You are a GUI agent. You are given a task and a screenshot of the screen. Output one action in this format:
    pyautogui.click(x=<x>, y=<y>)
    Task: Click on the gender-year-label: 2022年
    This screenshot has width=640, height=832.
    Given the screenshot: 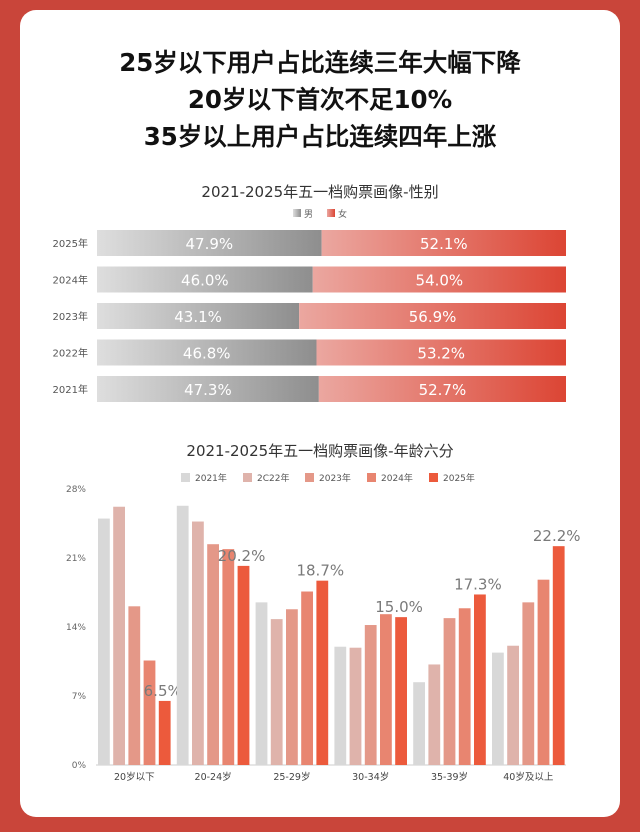 What is the action you would take?
    pyautogui.click(x=70, y=353)
    